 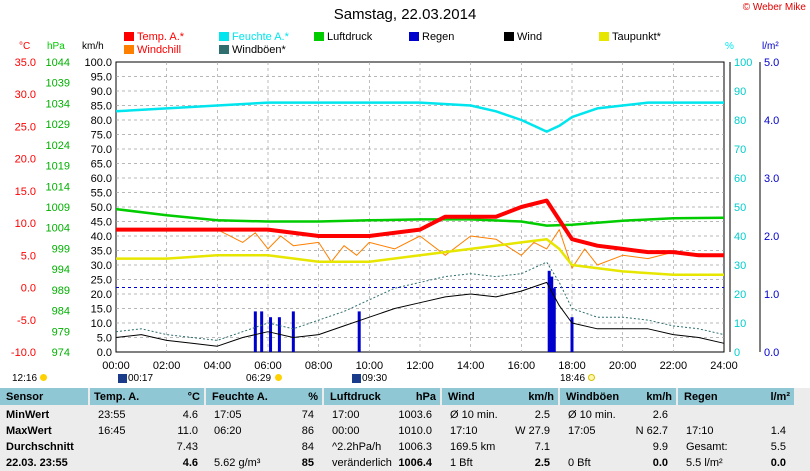 What do you see at coordinates (112, 415) in the screenshot?
I see `table-cell-time: 23:55` at bounding box center [112, 415].